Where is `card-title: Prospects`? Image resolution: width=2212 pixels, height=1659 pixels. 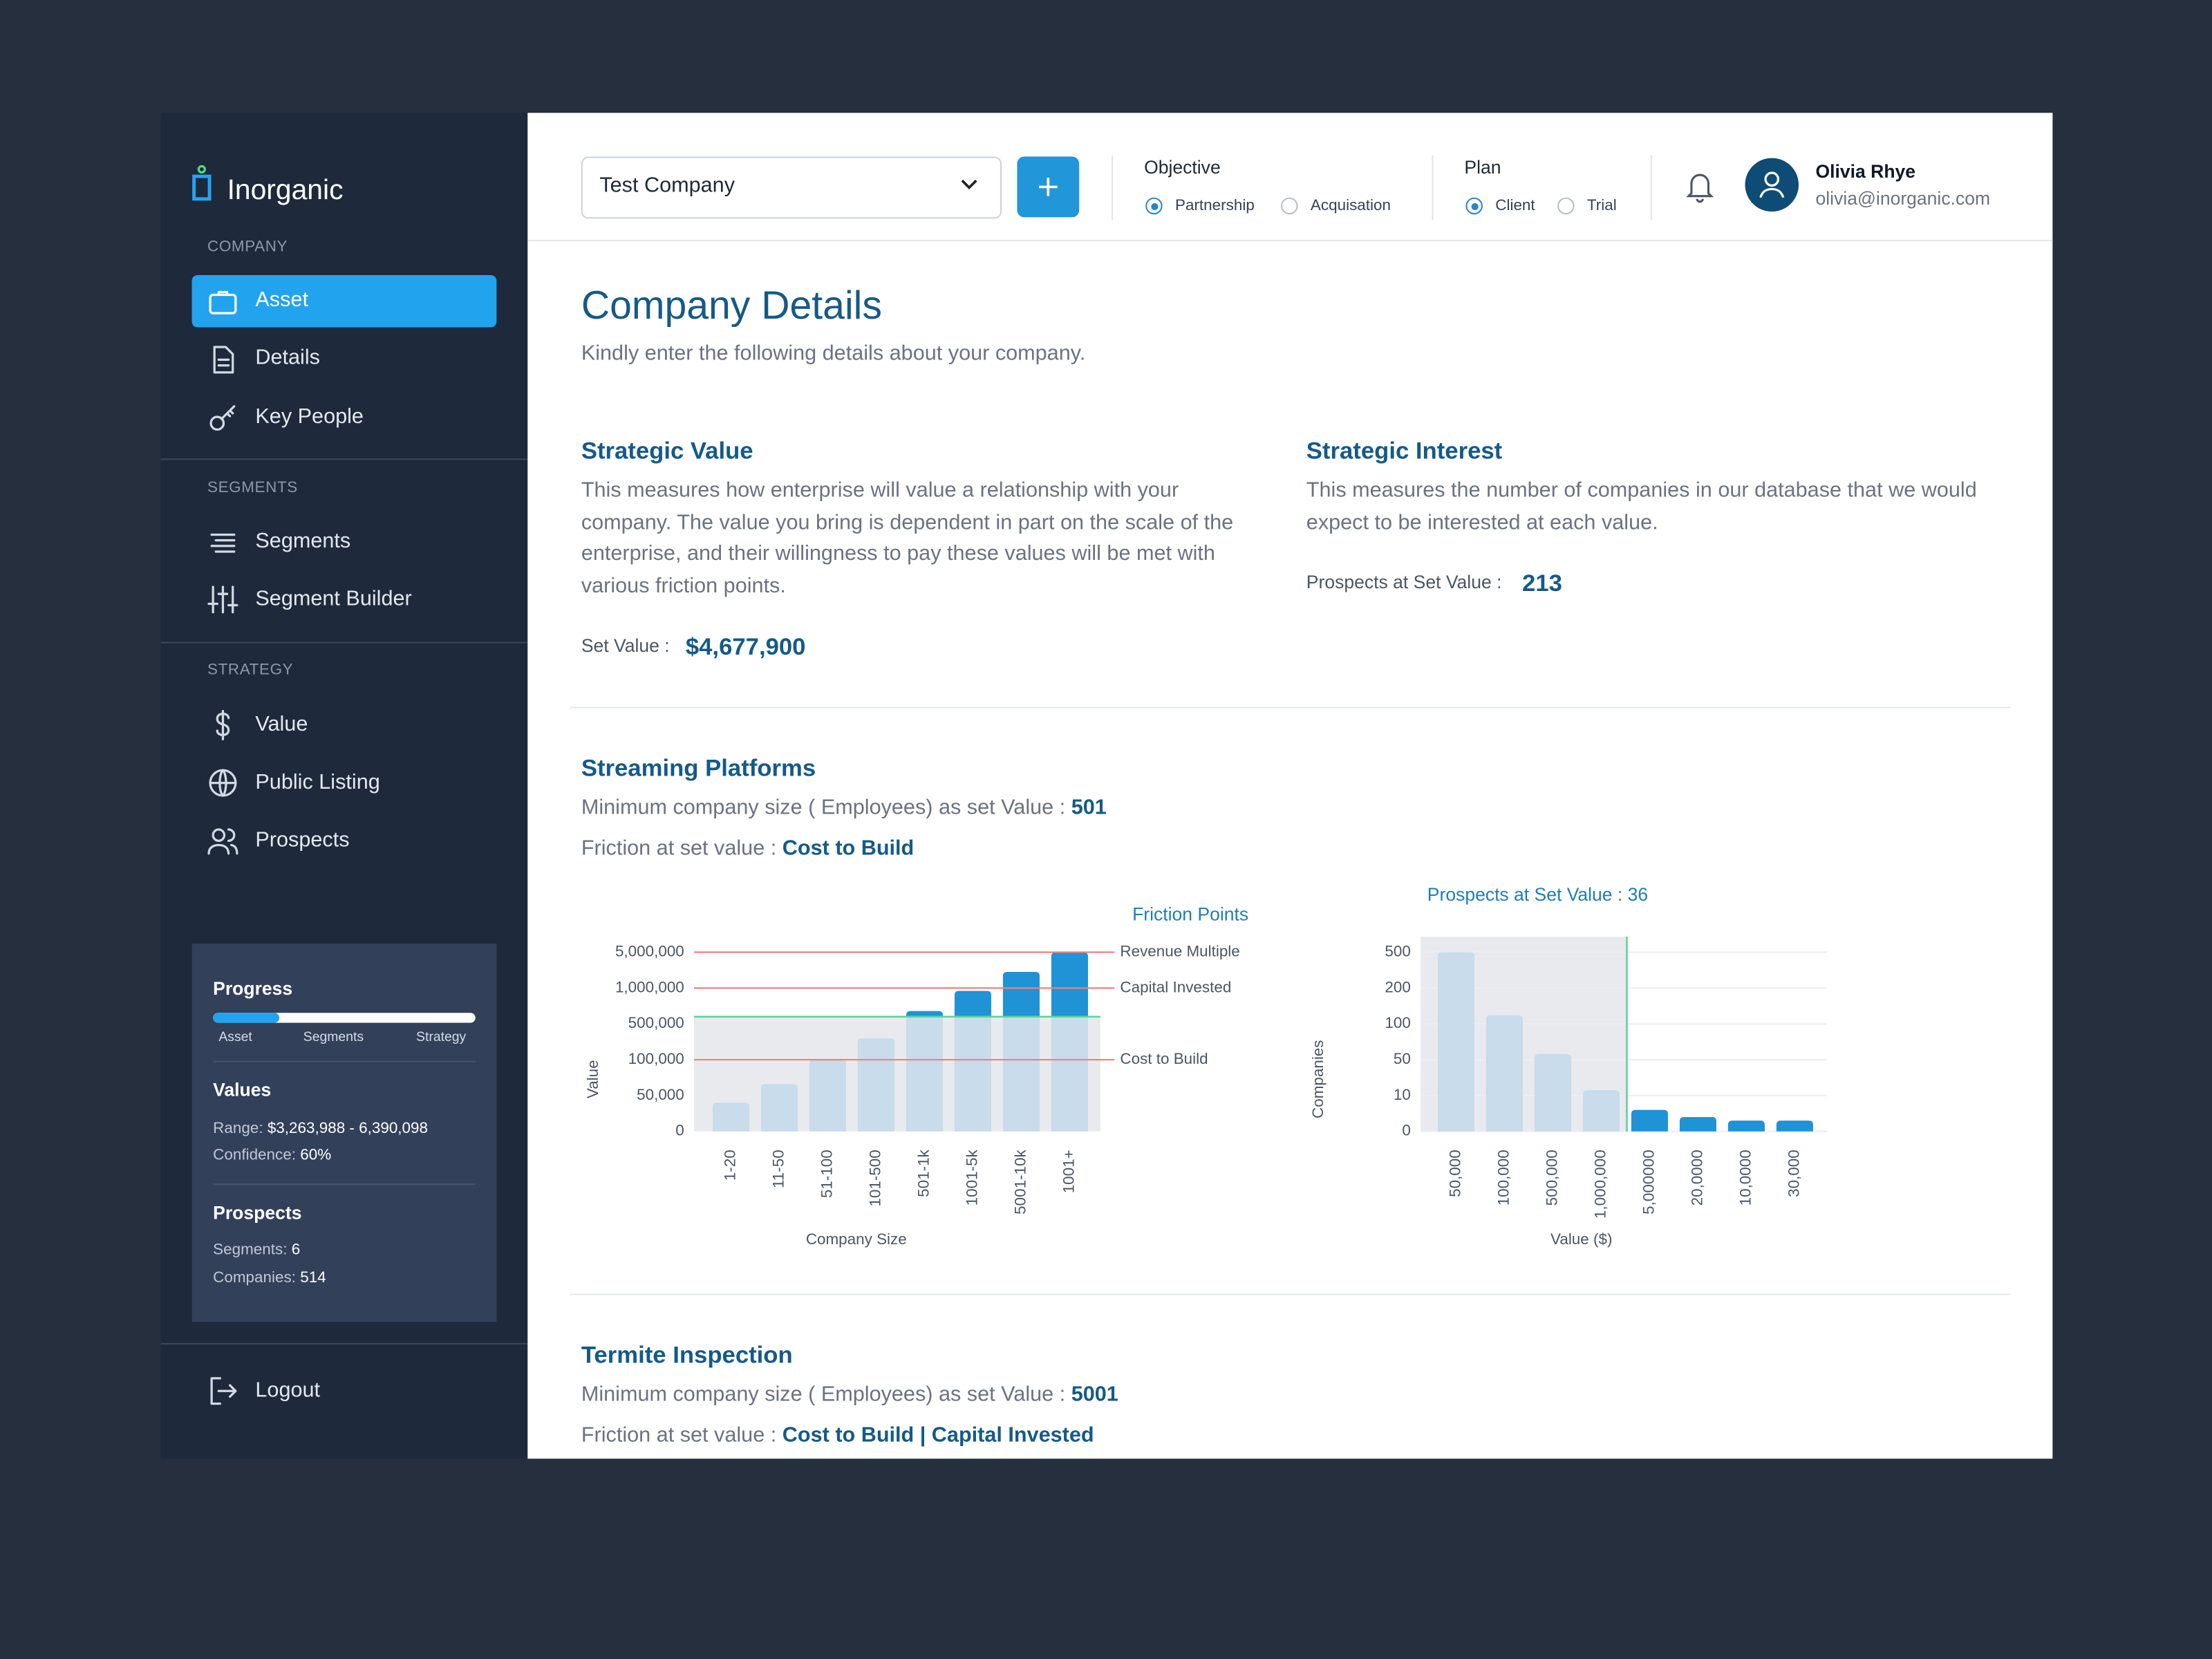 card-title: Prospects is located at coordinates (257, 1213).